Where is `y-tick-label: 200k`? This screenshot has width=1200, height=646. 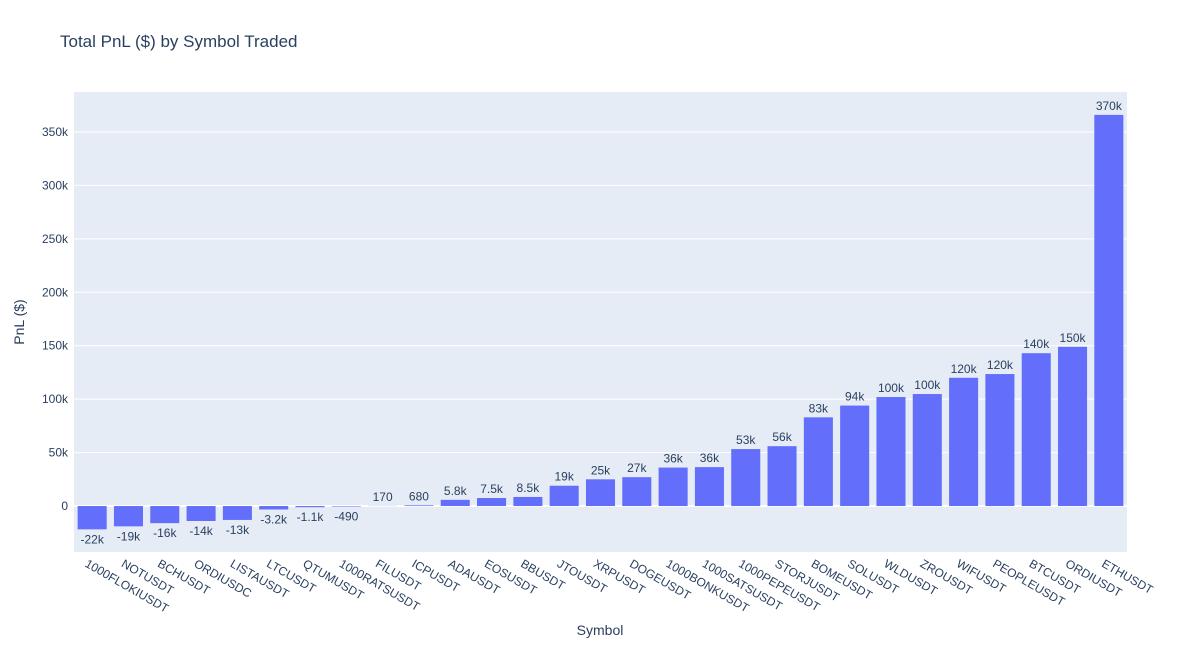 y-tick-label: 200k is located at coordinates (55, 292).